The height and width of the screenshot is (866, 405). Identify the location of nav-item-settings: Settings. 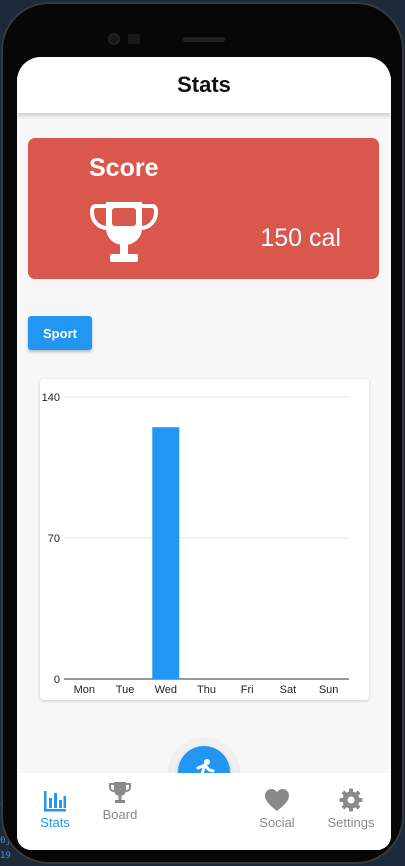
(351, 808).